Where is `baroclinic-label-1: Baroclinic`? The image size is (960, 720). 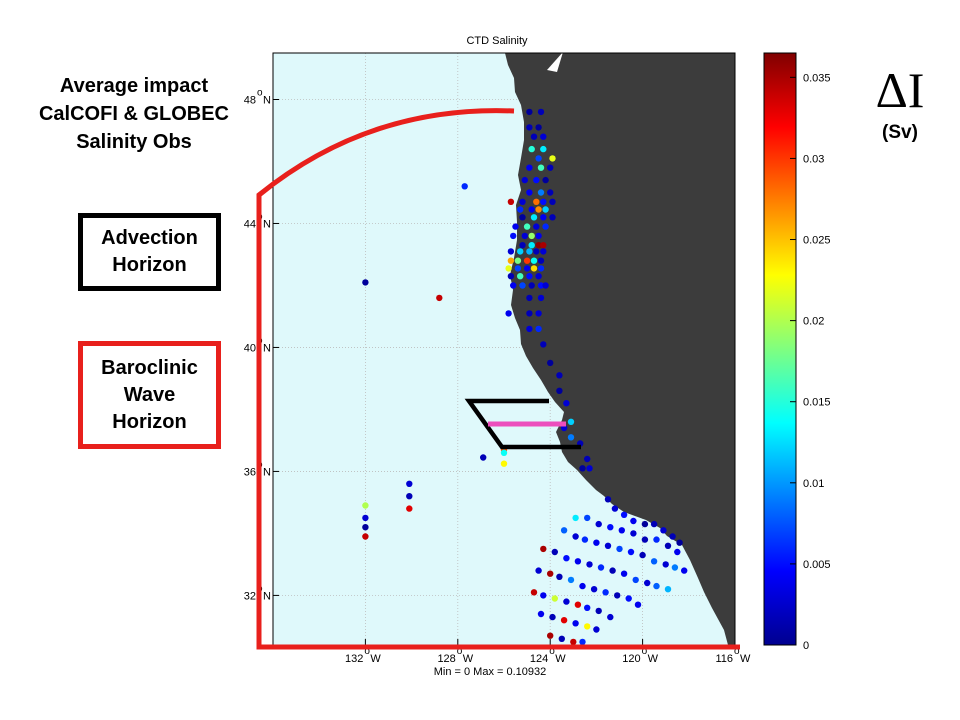
baroclinic-label-1: Baroclinic is located at coordinates (149, 367).